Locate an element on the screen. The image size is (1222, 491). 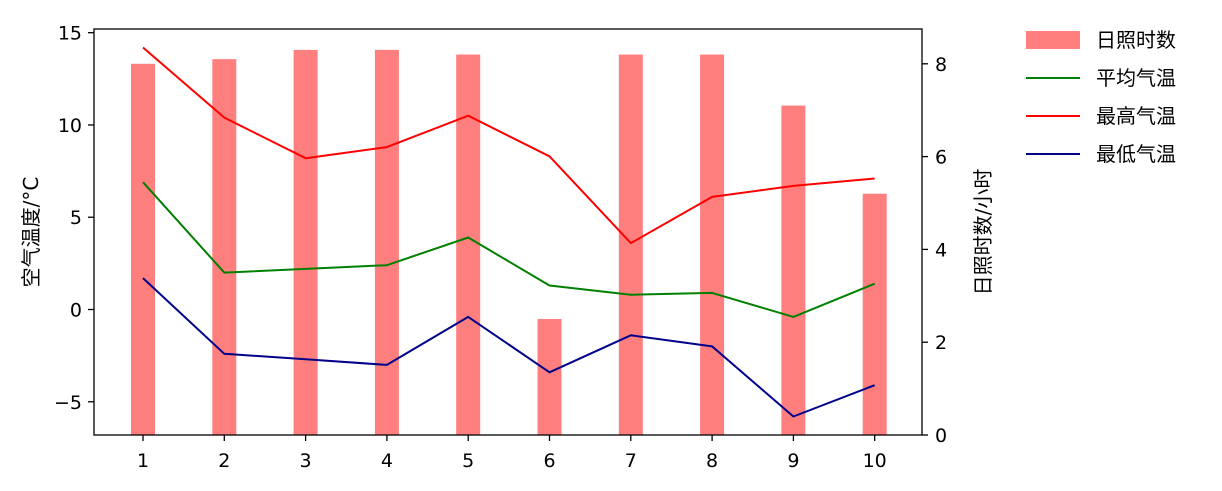
y-axis-right-title: 日照时数/小时 is located at coordinates (983, 232).